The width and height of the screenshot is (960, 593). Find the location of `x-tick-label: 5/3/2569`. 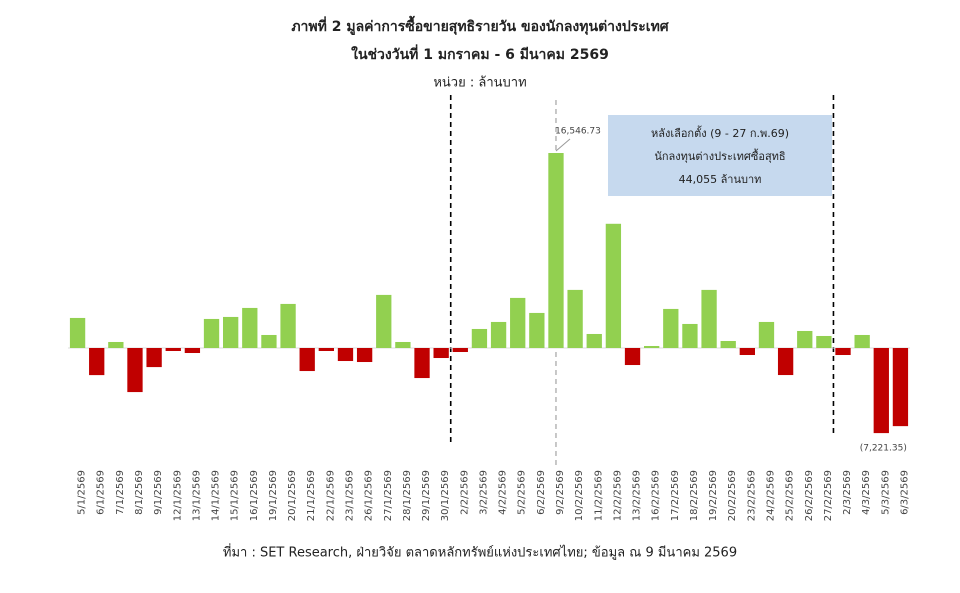

x-tick-label: 5/3/2569 is located at coordinates (885, 492).